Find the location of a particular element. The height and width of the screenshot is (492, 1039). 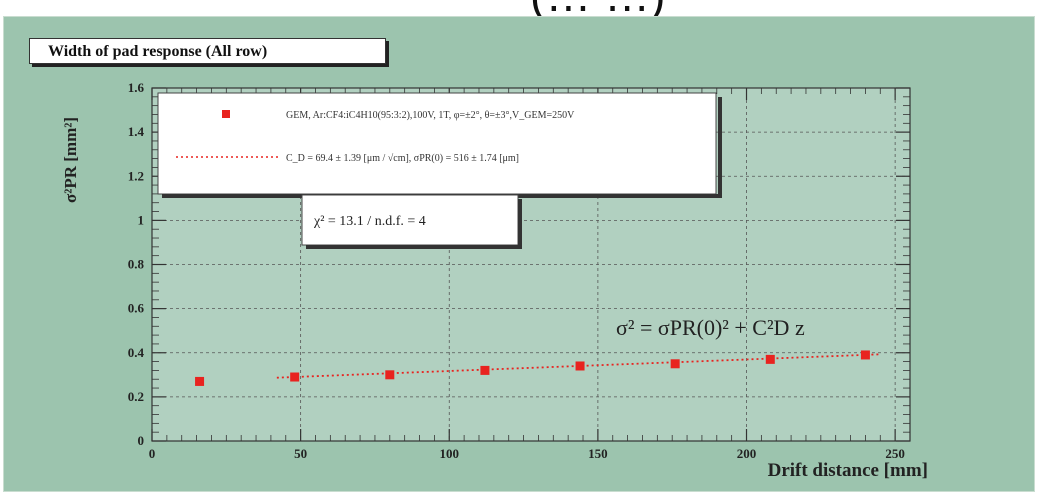

data-points-layer is located at coordinates (532, 368).